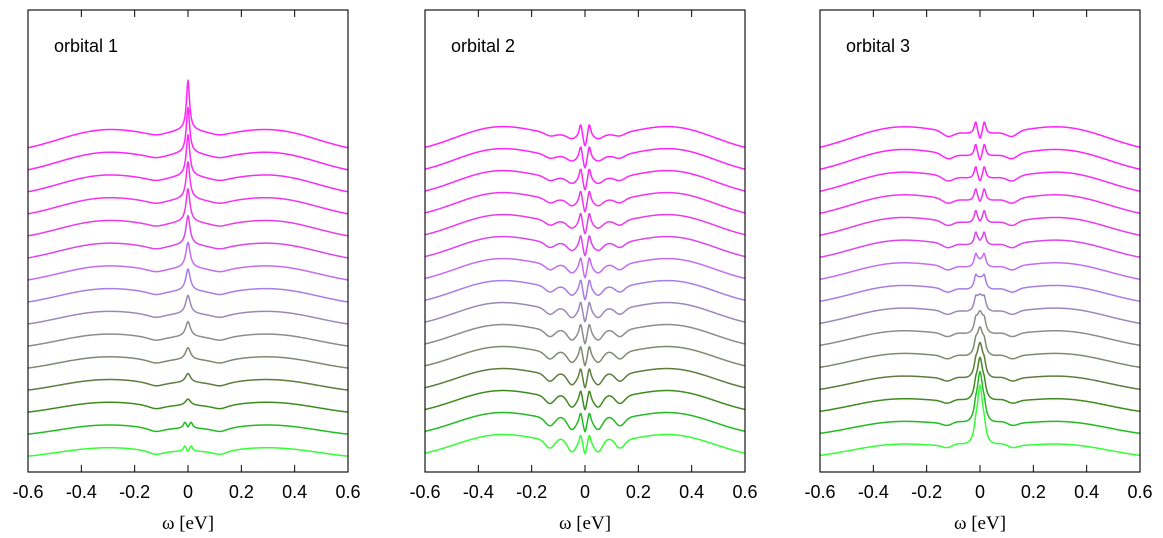 The image size is (1163, 538). What do you see at coordinates (483, 46) in the screenshot?
I see `panel-title: orbital 2` at bounding box center [483, 46].